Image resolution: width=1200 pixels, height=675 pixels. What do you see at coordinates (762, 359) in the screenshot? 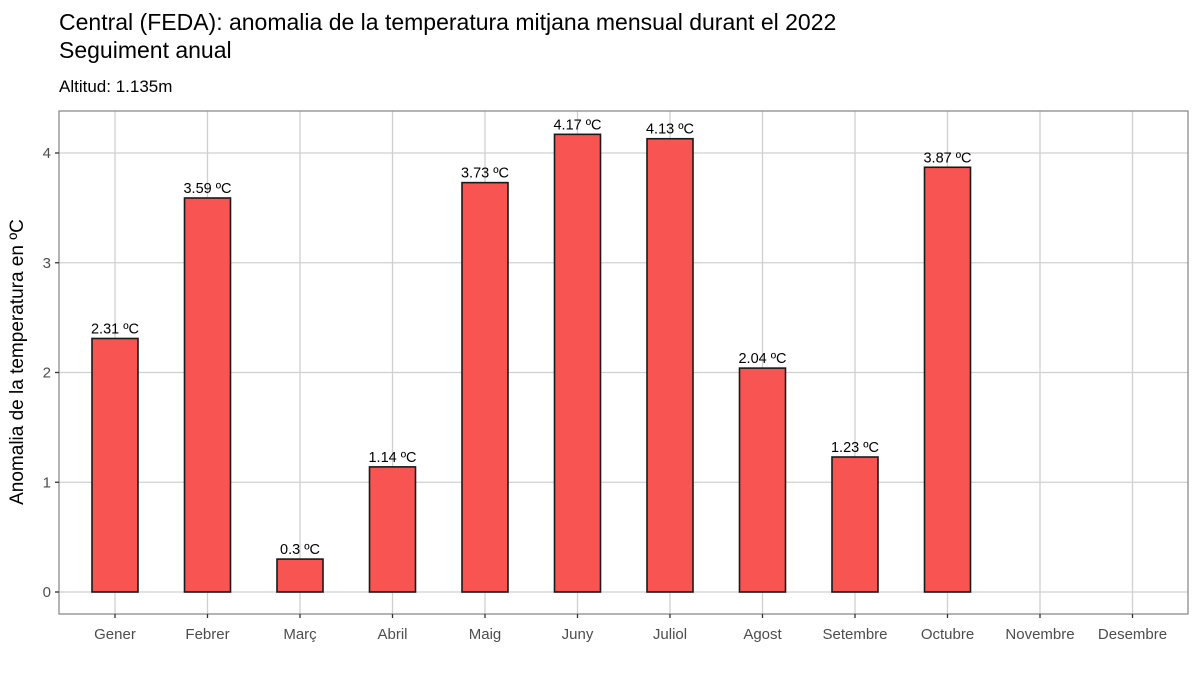
I see `bar-value-label: 2.04 ºC` at bounding box center [762, 359].